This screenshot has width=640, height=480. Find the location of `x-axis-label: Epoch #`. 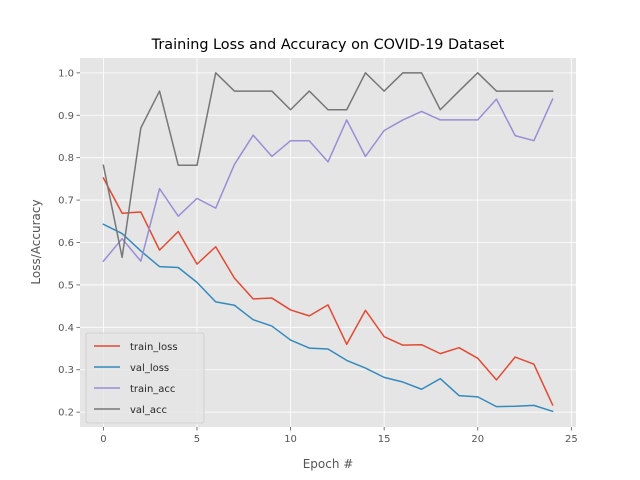

x-axis-label: Epoch # is located at coordinates (328, 464).